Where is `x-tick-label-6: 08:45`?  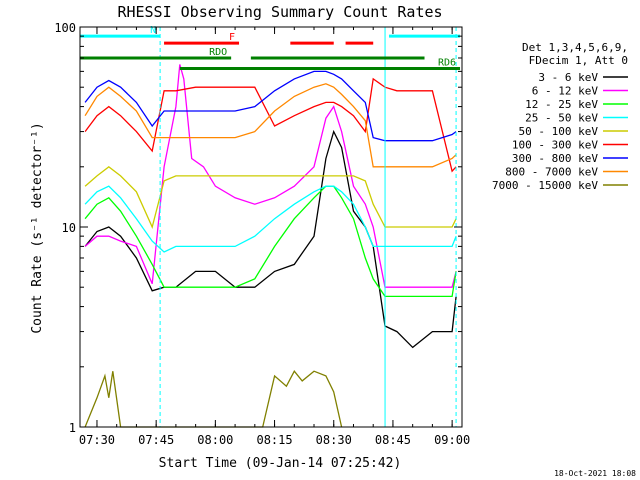 x-tick-label-6: 08:45 is located at coordinates (393, 440).